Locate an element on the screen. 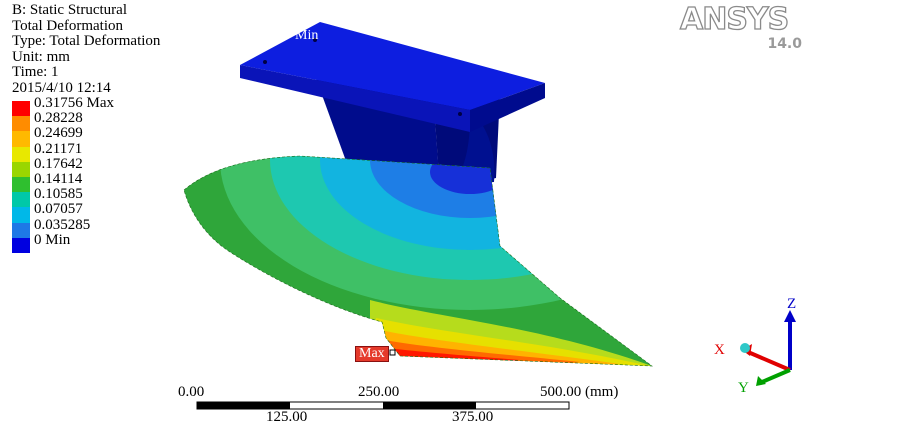  info-line-type: Type: Total Deformation is located at coordinates (86, 41).